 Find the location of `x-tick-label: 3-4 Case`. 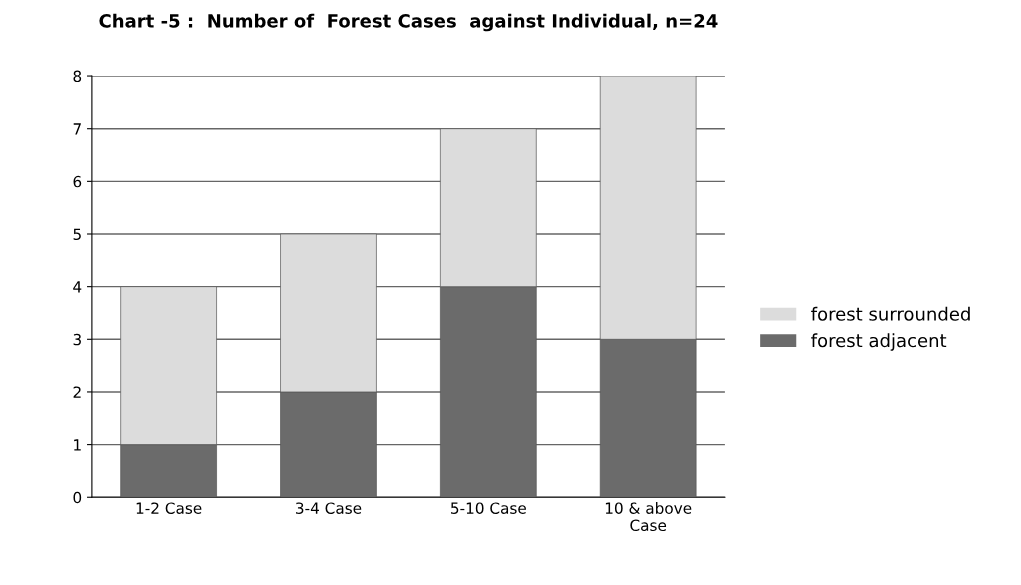

x-tick-label: 3-4 Case is located at coordinates (329, 508).